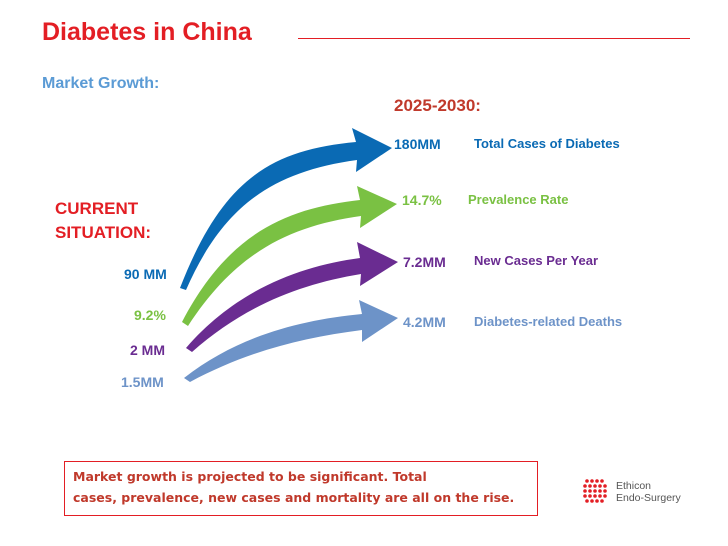 This screenshot has height=546, width=728. What do you see at coordinates (291, 341) in the screenshot?
I see `arrow-deaths` at bounding box center [291, 341].